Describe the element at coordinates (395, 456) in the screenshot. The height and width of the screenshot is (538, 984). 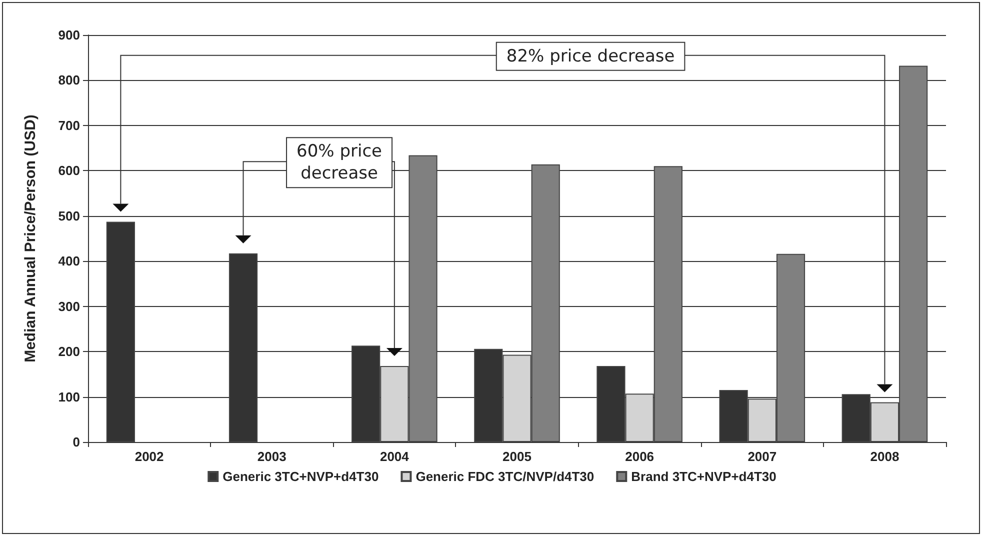
I see `x-tick-label: 2004` at that location.